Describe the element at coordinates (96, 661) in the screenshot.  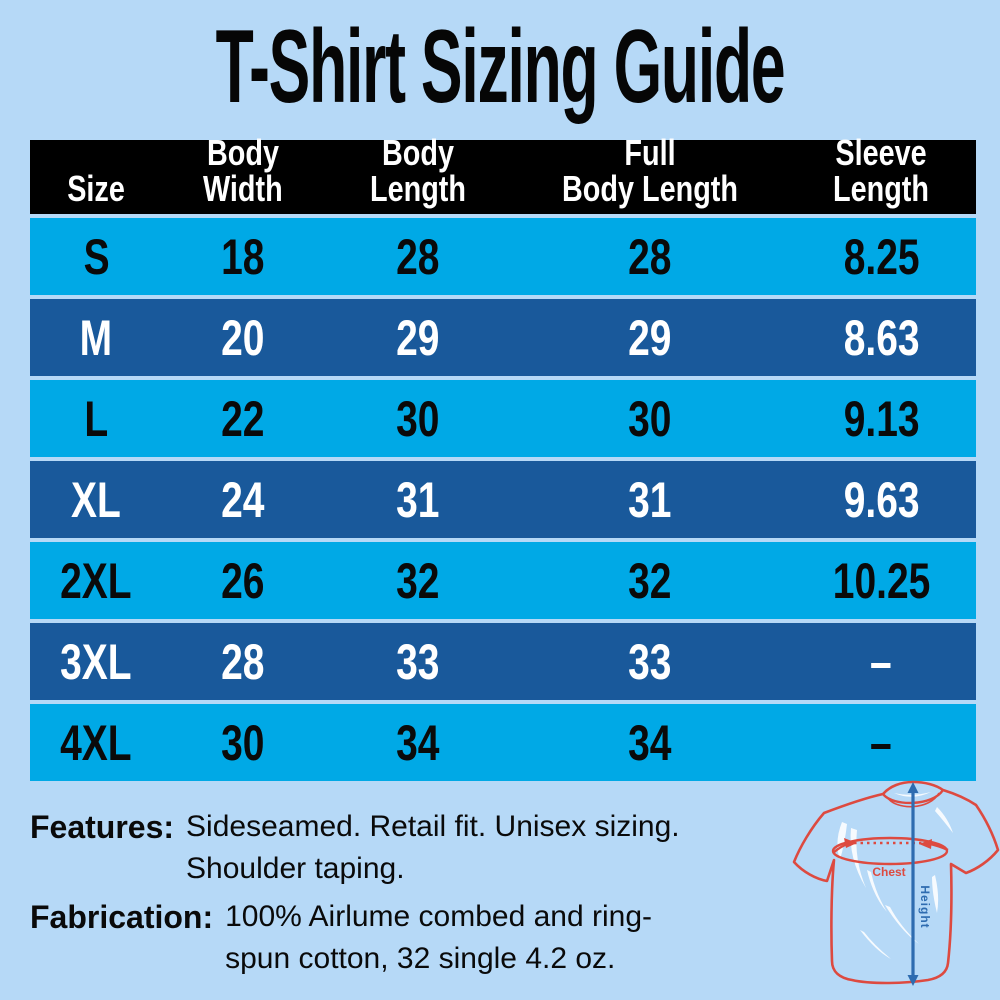
I see `cell-size: 3XL` at that location.